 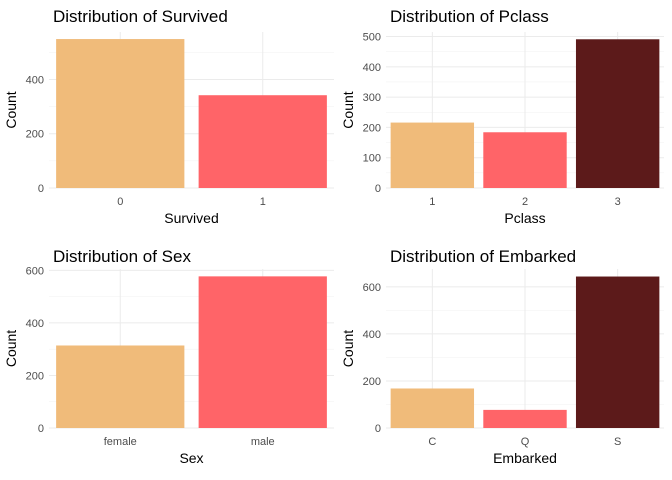 I want to click on x-axis-title: Survived, so click(x=191, y=218).